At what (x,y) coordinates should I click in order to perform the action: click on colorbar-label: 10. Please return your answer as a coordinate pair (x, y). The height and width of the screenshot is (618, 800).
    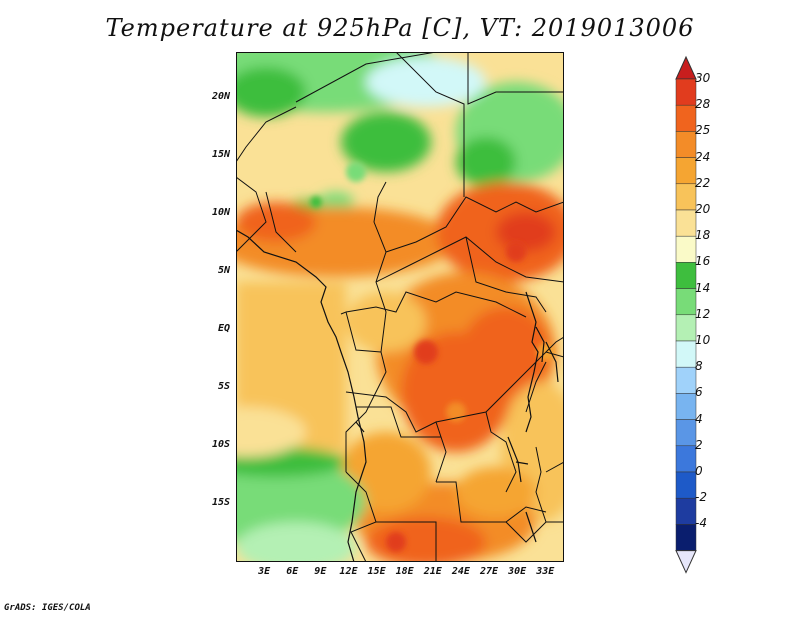
    Looking at the image, I should click on (703, 340).